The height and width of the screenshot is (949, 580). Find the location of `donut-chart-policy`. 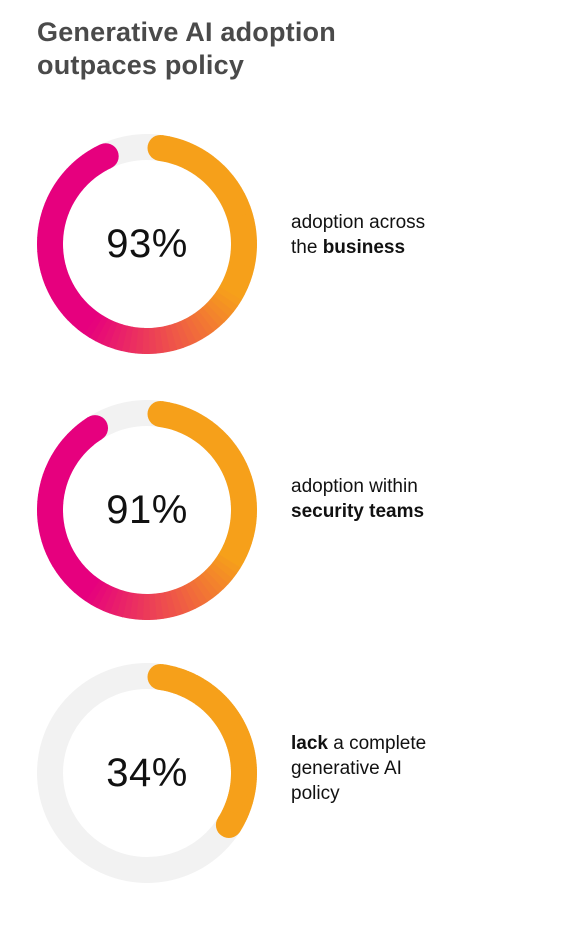

donut-chart-policy is located at coordinates (147, 773).